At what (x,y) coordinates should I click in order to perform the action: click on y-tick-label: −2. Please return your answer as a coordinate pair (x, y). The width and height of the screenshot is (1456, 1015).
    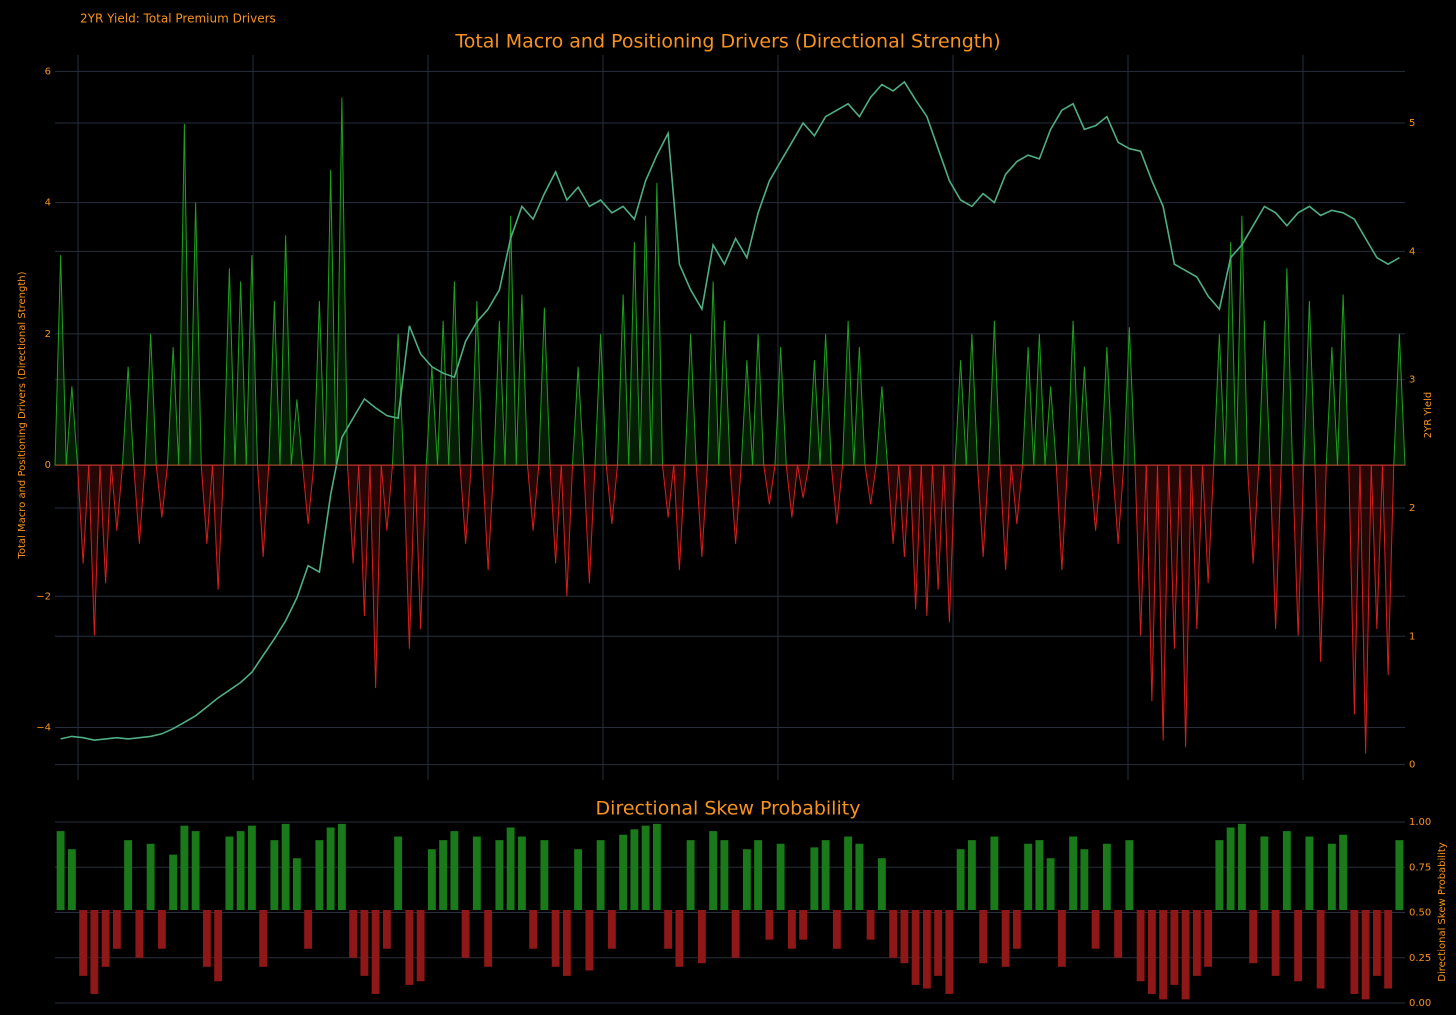
    Looking at the image, I should click on (43, 596).